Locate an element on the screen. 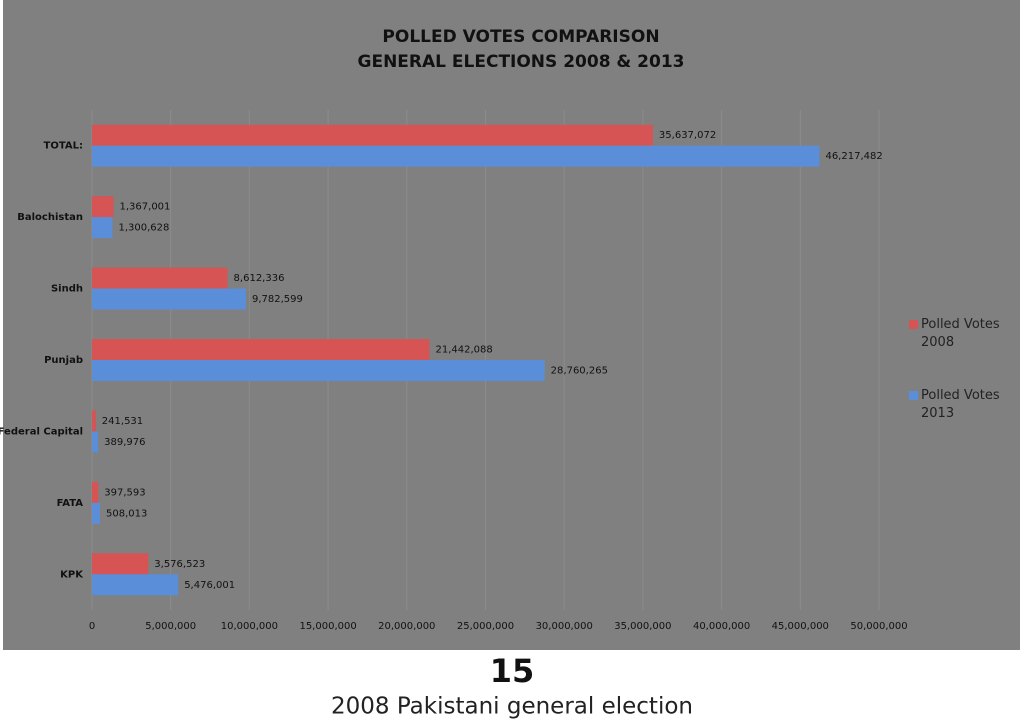 The image size is (1024, 723). y-tick-label: KPK is located at coordinates (72, 574).